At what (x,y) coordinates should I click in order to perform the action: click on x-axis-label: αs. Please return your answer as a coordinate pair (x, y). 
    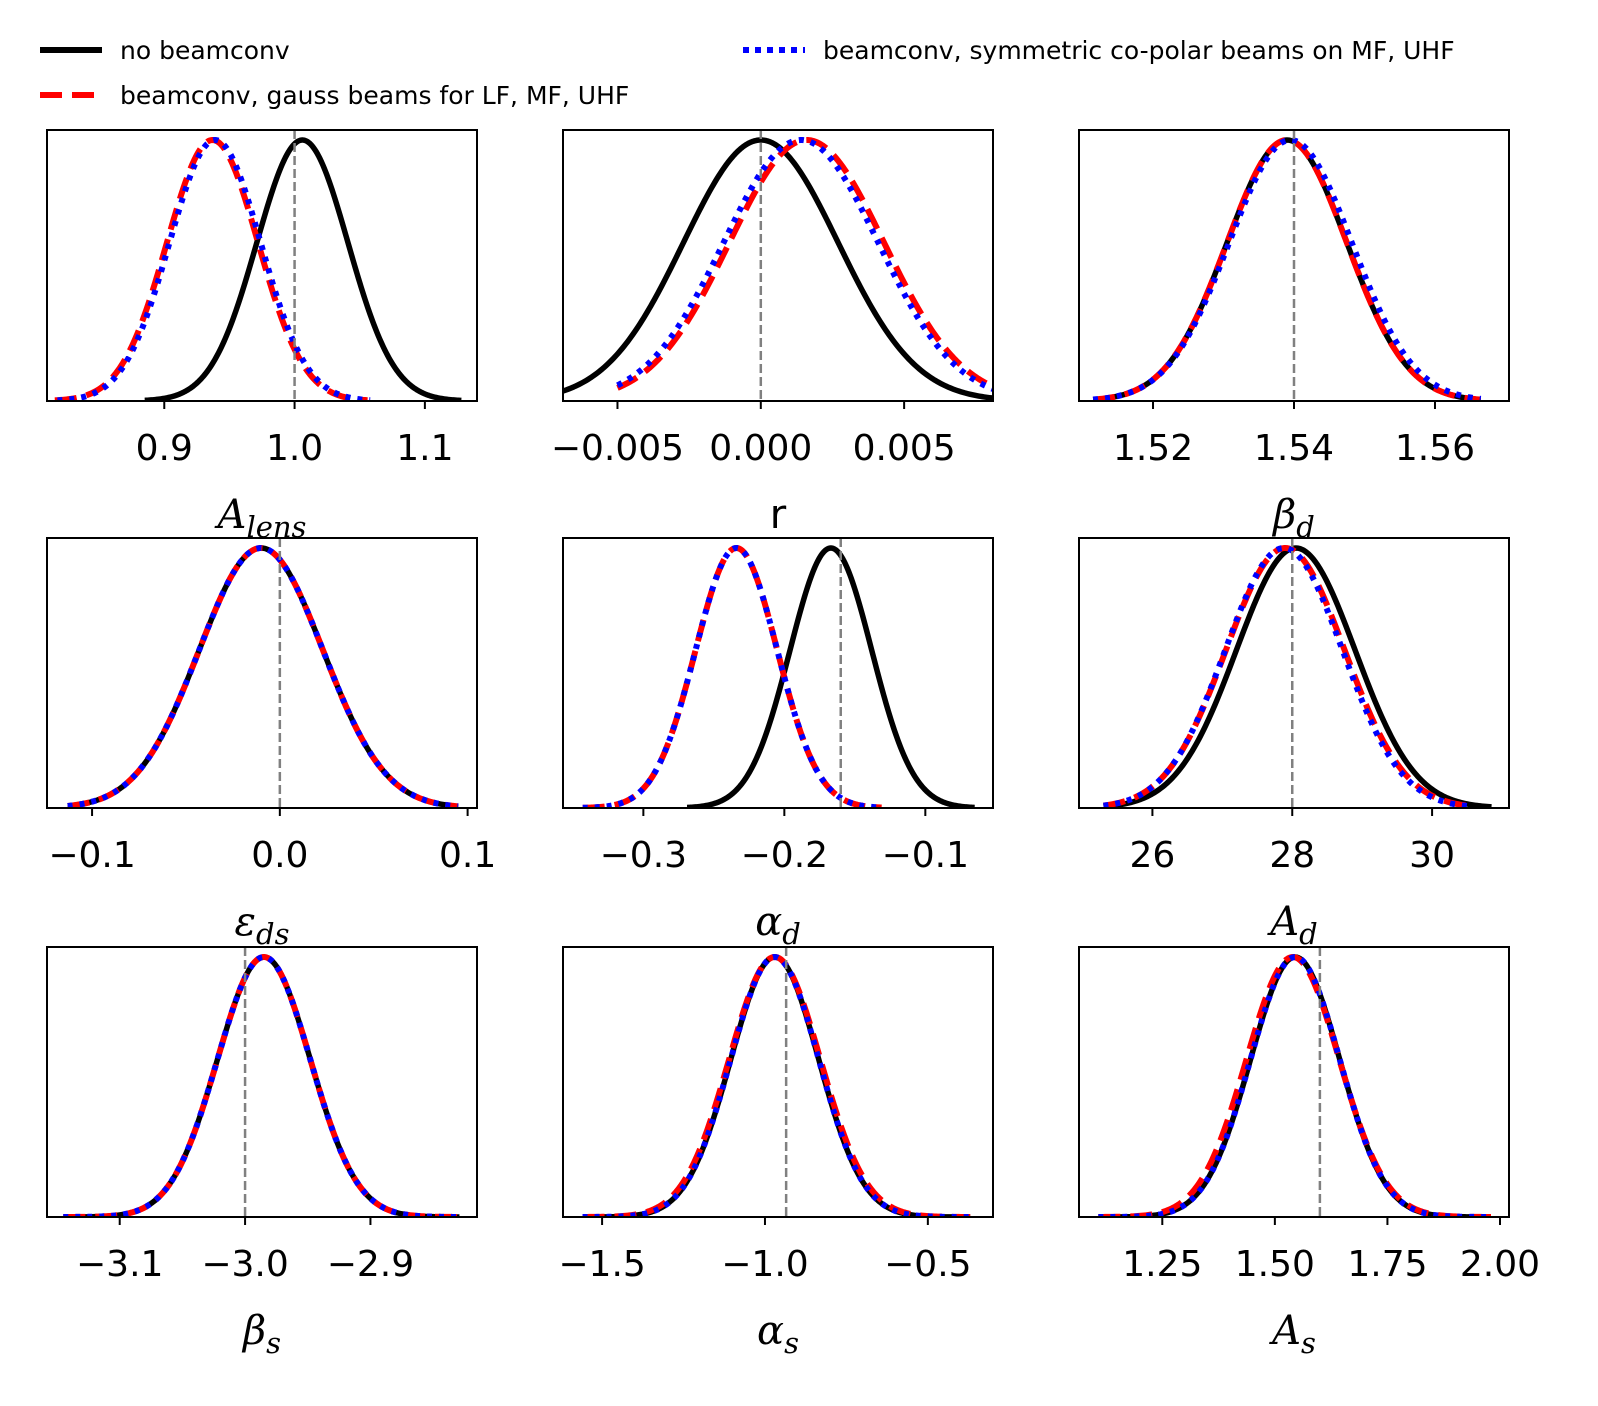
    Looking at the image, I should click on (778, 1334).